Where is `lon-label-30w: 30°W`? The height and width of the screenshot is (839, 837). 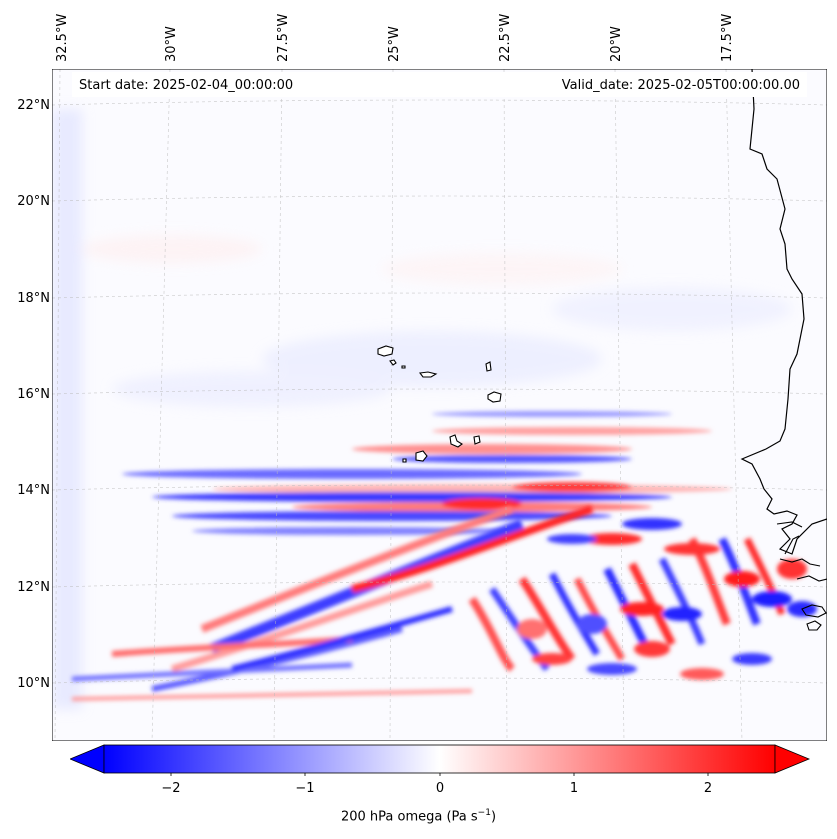
lon-label-30w: 30°W is located at coordinates (171, 44).